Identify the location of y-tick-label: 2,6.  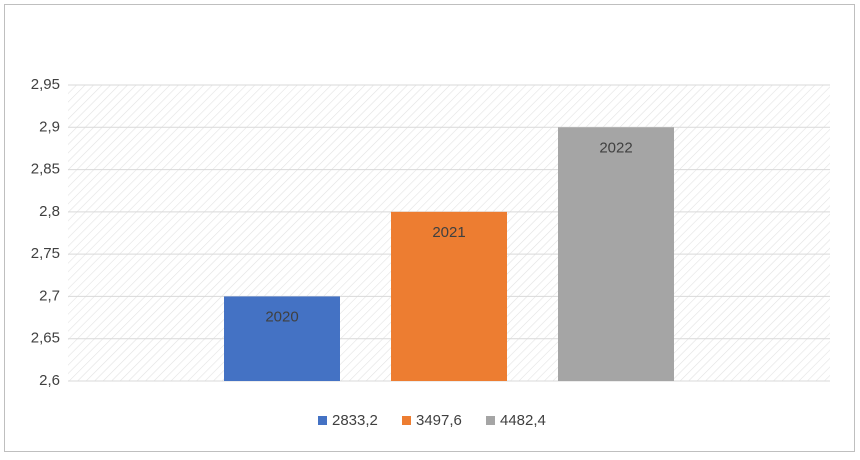
(49, 380).